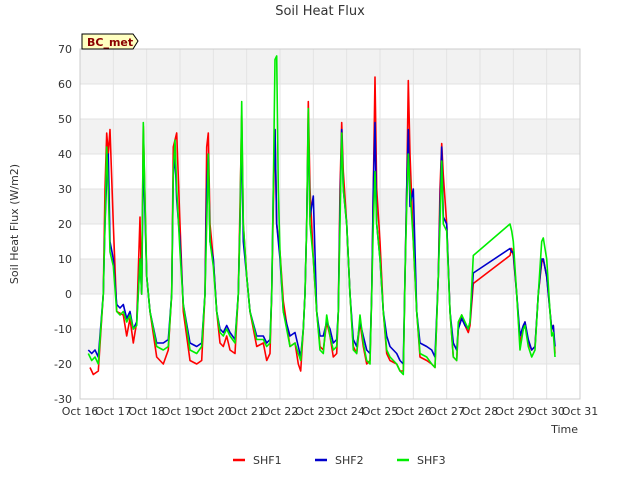 Image resolution: width=640 pixels, height=480 pixels. What do you see at coordinates (313, 411) in the screenshot?
I see `x-tick-label: Oct 23` at bounding box center [313, 411].